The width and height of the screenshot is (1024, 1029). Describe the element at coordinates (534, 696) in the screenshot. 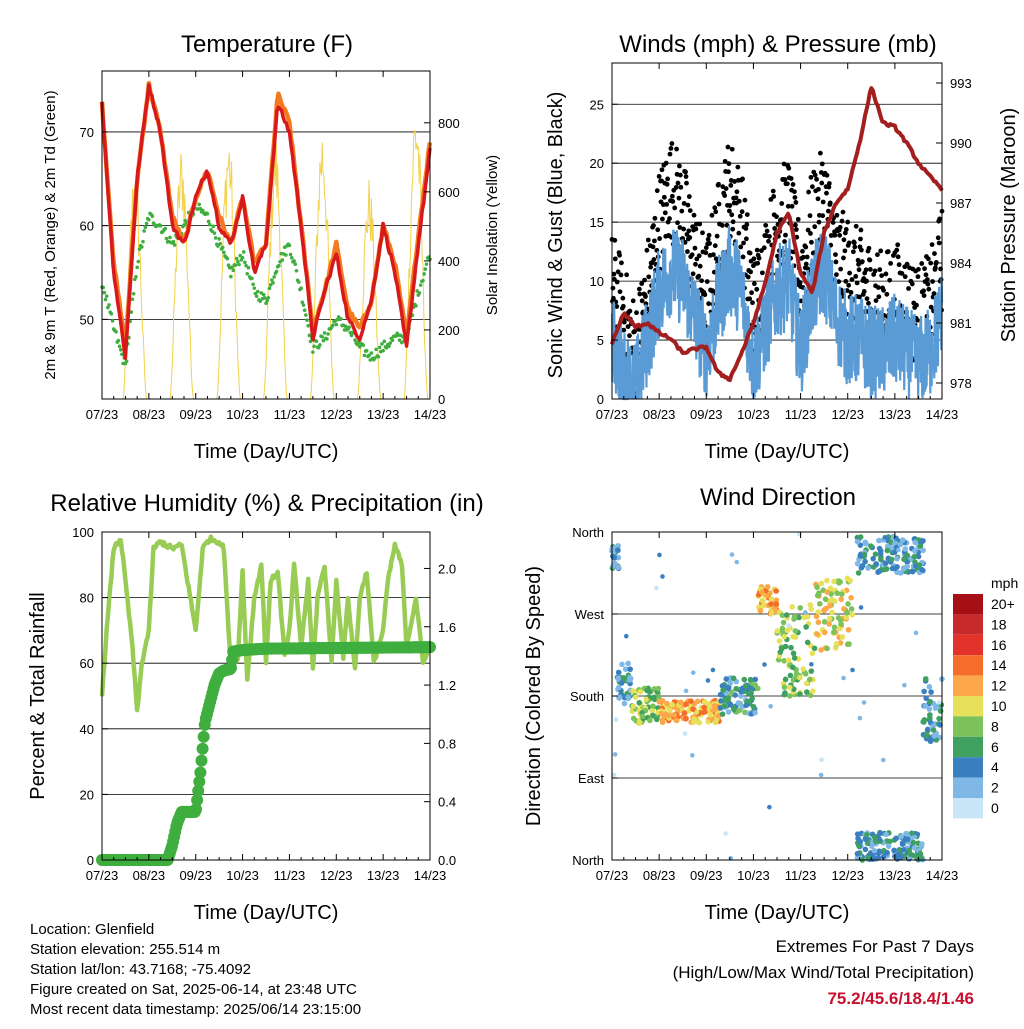

I see `dir-ylabel: Direction (Colored By Speed)` at that location.